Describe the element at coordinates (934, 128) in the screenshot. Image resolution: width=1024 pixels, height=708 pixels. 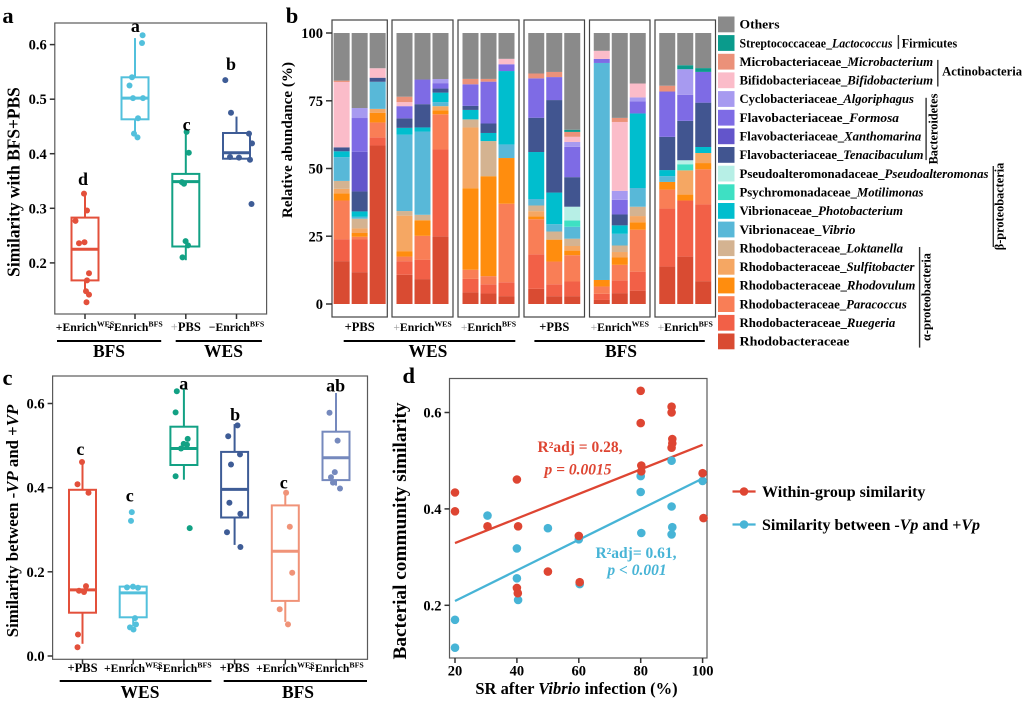
I see `svg-text: Bacteroidetes` at that location.